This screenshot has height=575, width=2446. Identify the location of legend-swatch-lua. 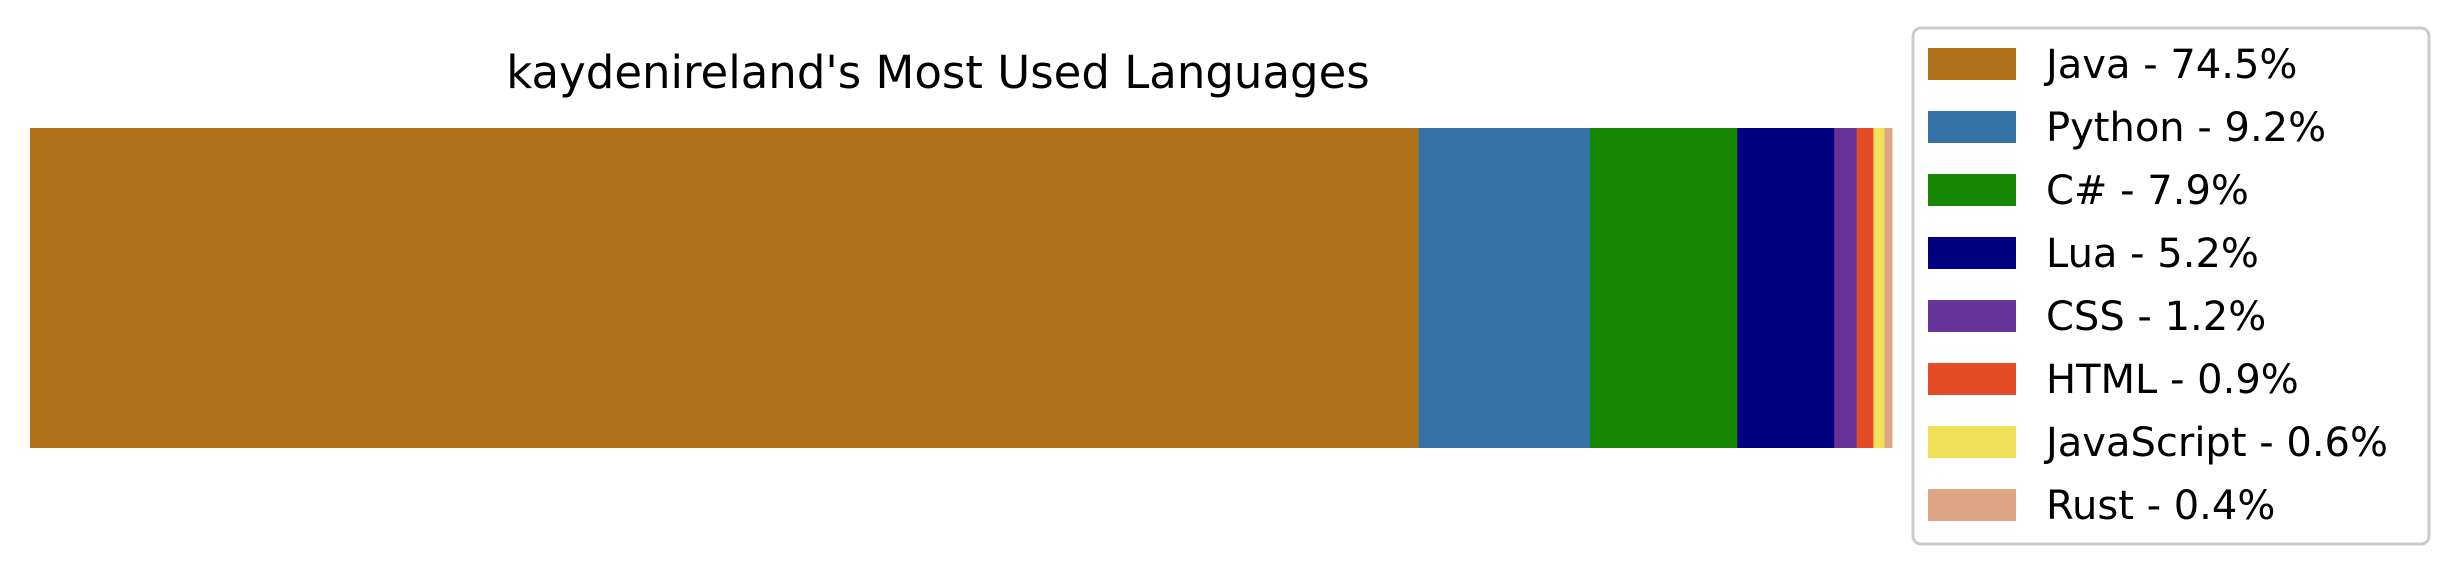
(1972, 253).